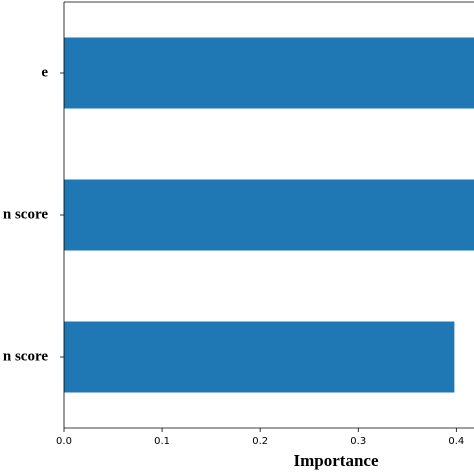 The height and width of the screenshot is (474, 474). I want to click on x-axis-label: Importance, so click(336, 460).